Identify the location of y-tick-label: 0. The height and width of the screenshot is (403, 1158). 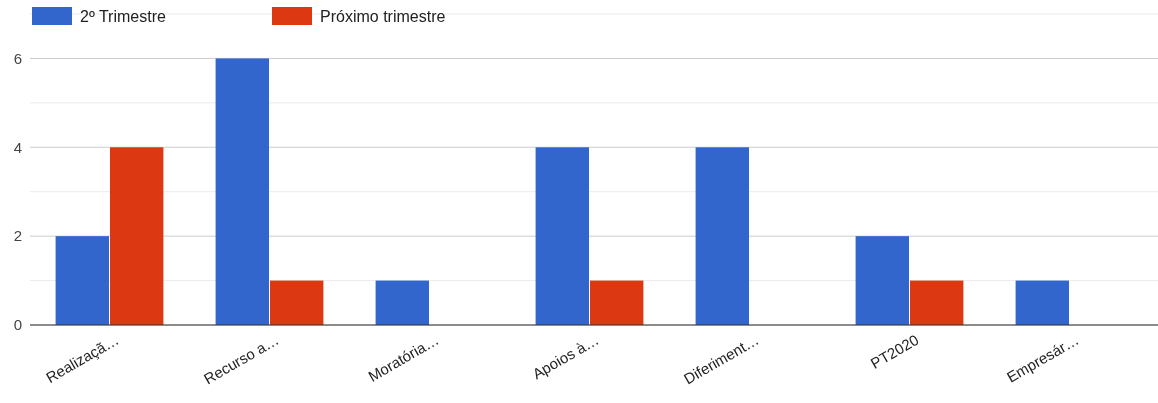
(17, 325).